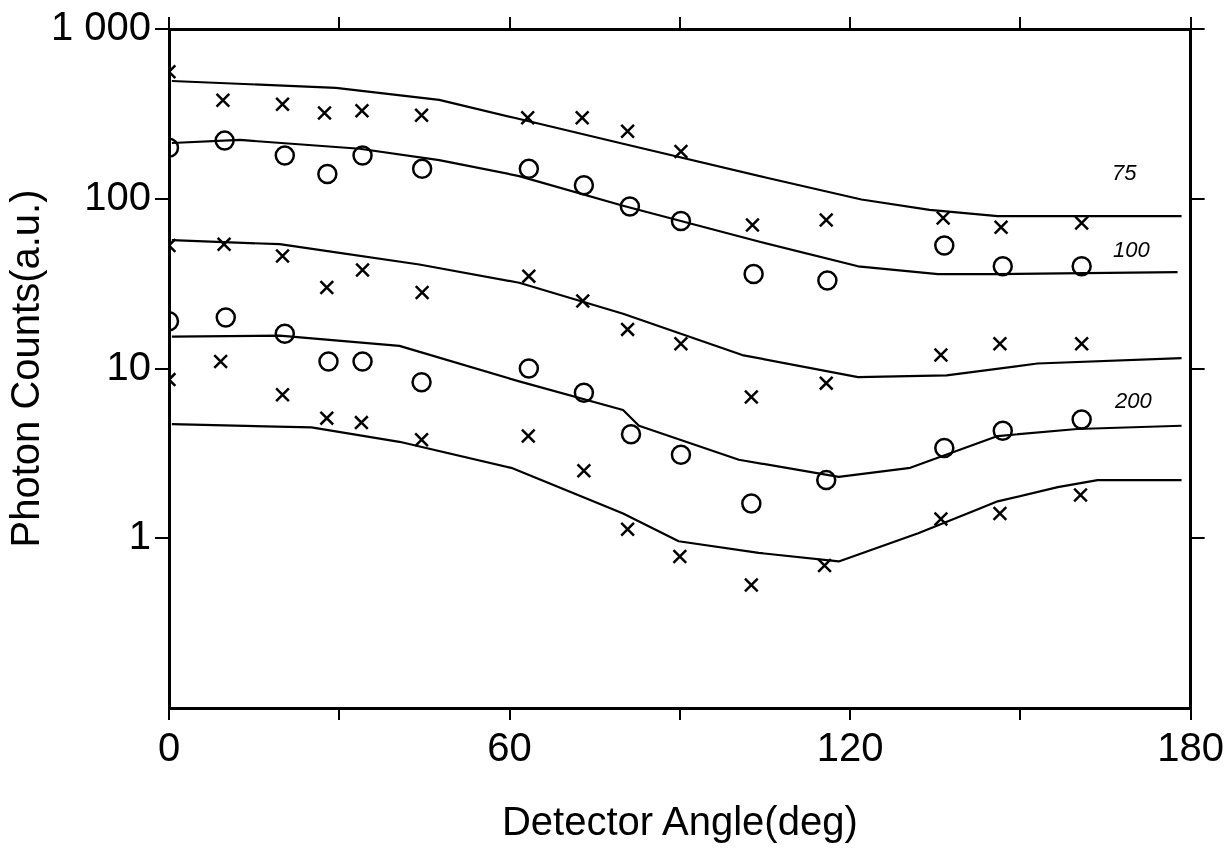 The height and width of the screenshot is (852, 1230). What do you see at coordinates (1133, 400) in the screenshot?
I see `annotation: 200` at bounding box center [1133, 400].